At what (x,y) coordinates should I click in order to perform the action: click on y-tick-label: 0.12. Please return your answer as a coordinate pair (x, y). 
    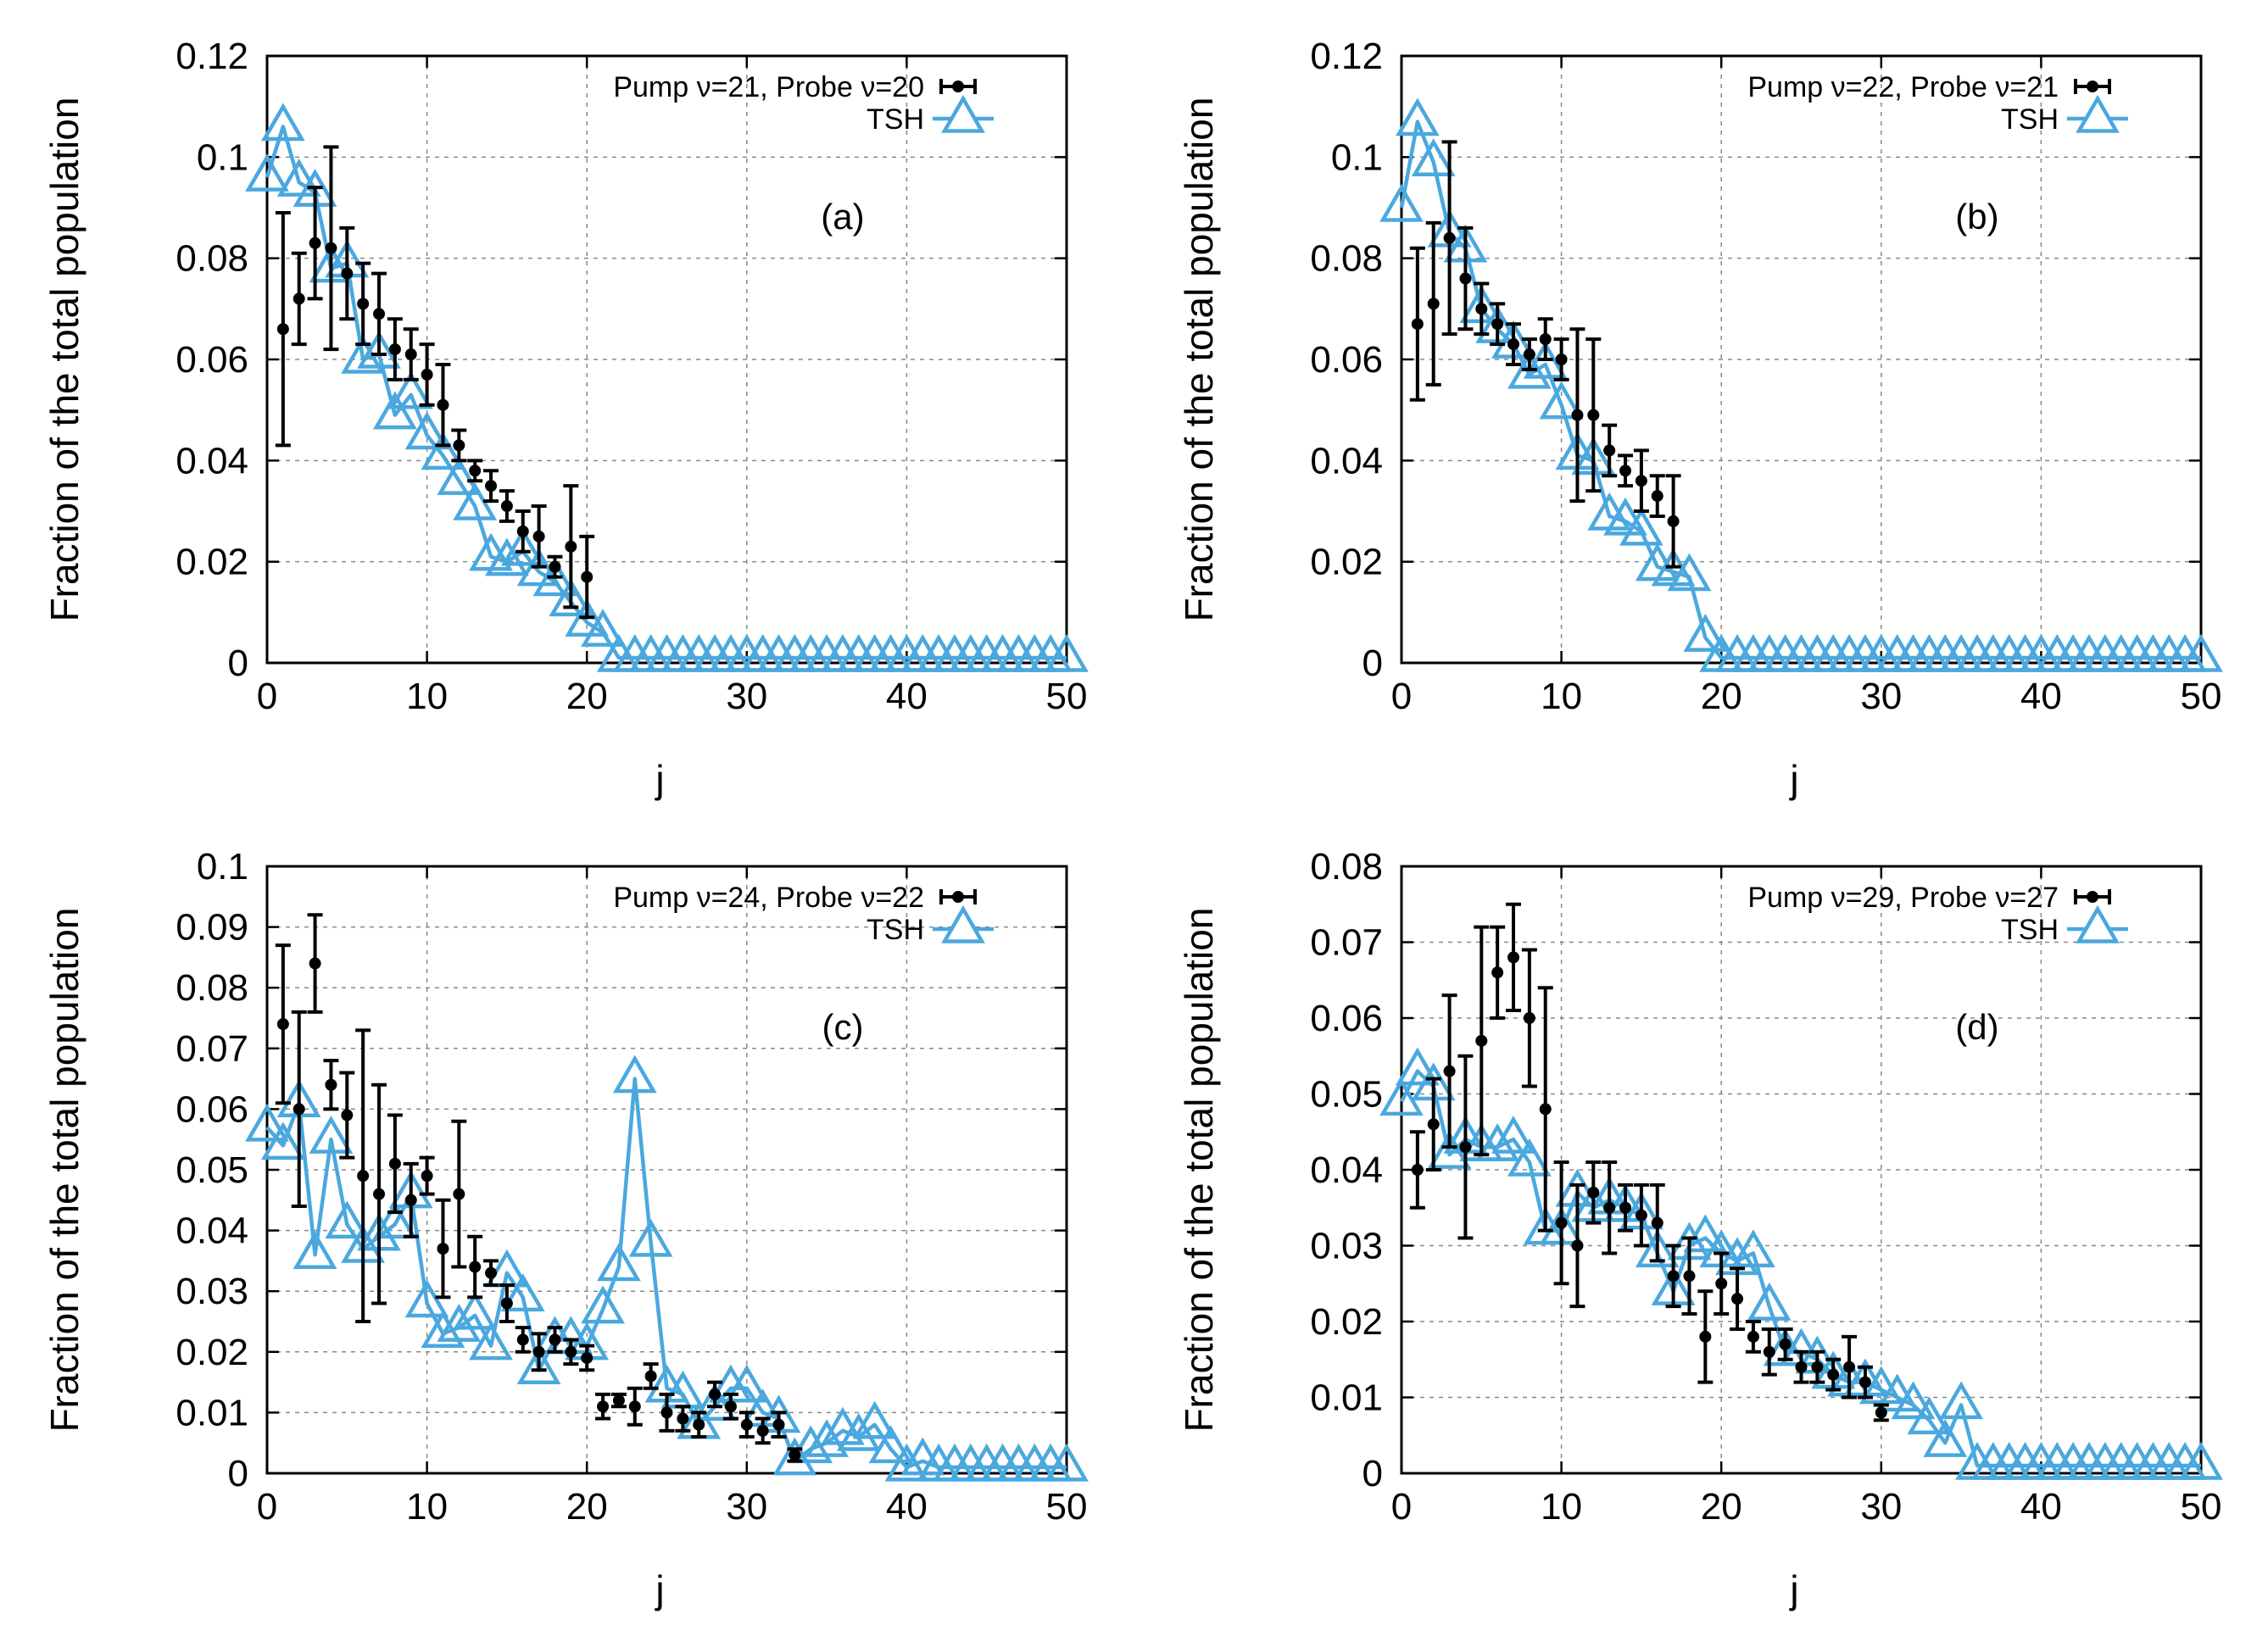
    Looking at the image, I should click on (212, 56).